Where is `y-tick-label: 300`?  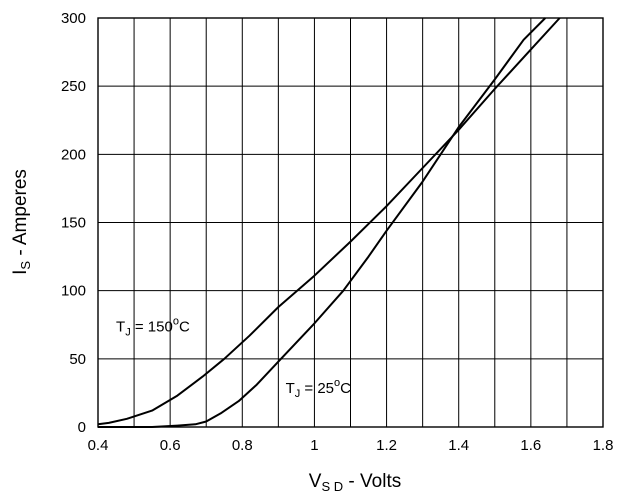 y-tick-label: 300 is located at coordinates (73, 18).